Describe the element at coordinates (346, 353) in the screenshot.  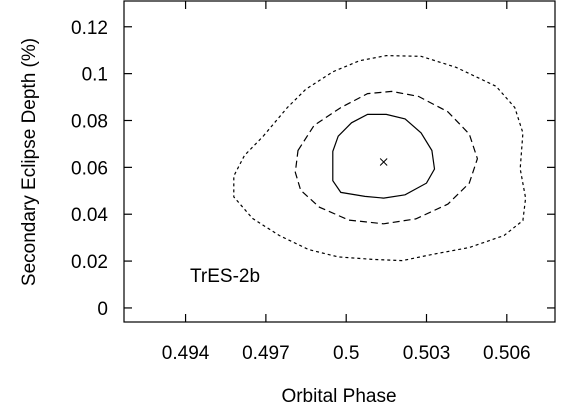
I see `x-tick-label: 0.5` at that location.